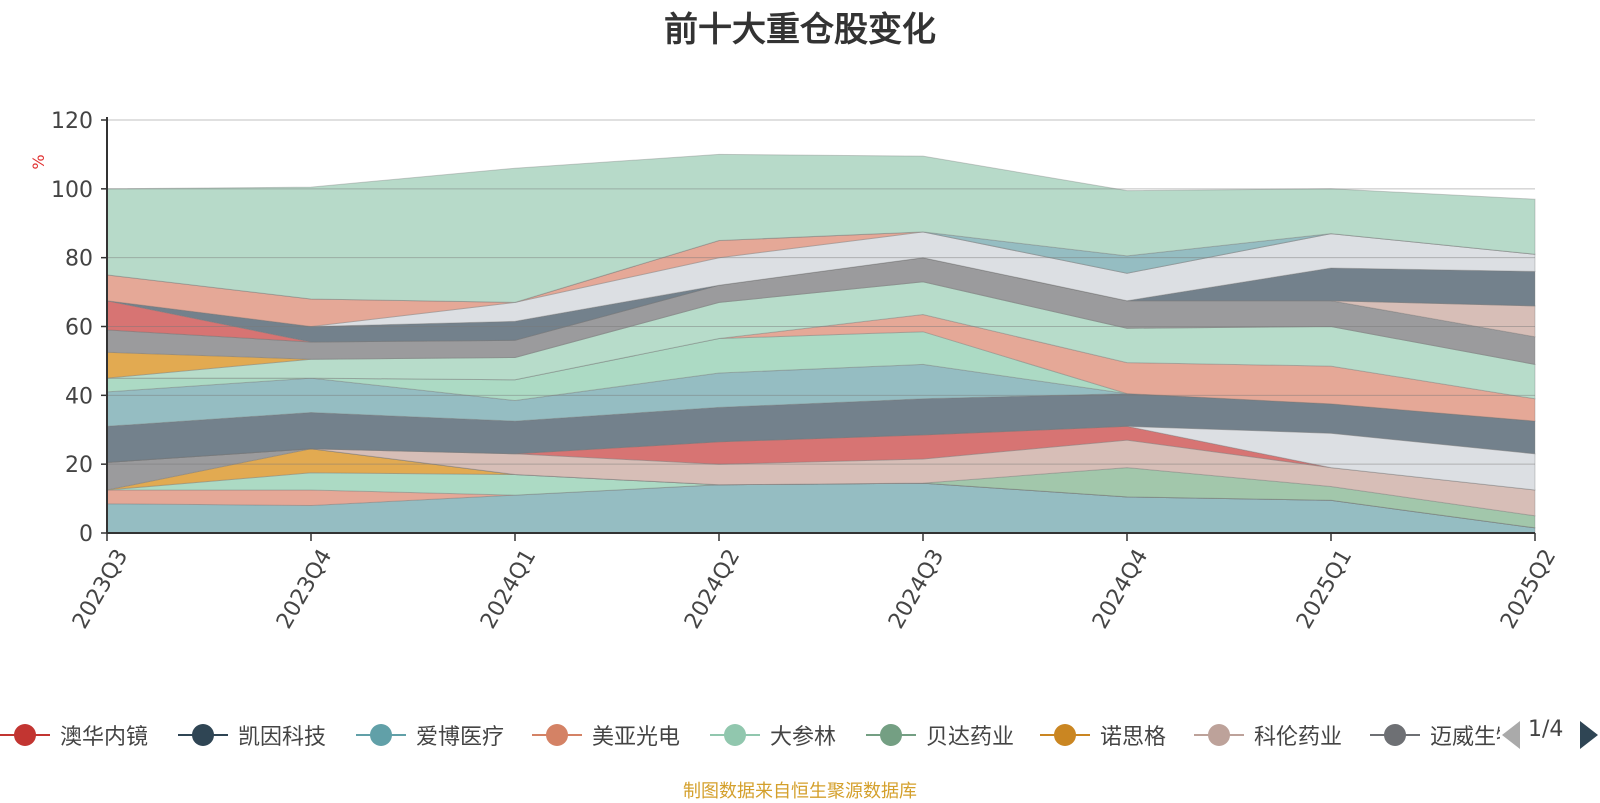 The height and width of the screenshot is (803, 1600). Describe the element at coordinates (800, 30) in the screenshot. I see `chart-title: 前十大重仓股变化` at that location.